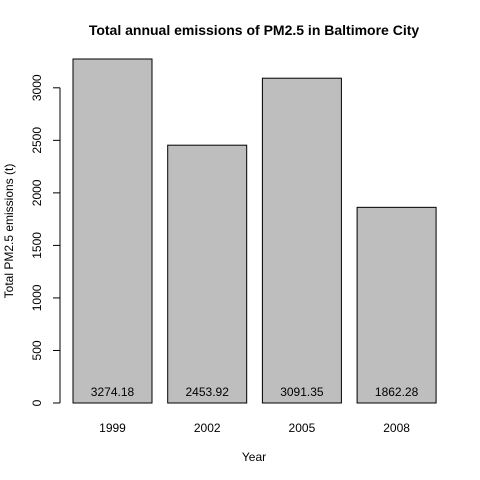 The image size is (480, 480). I want to click on data-label-2008: 1862.28, so click(397, 392).